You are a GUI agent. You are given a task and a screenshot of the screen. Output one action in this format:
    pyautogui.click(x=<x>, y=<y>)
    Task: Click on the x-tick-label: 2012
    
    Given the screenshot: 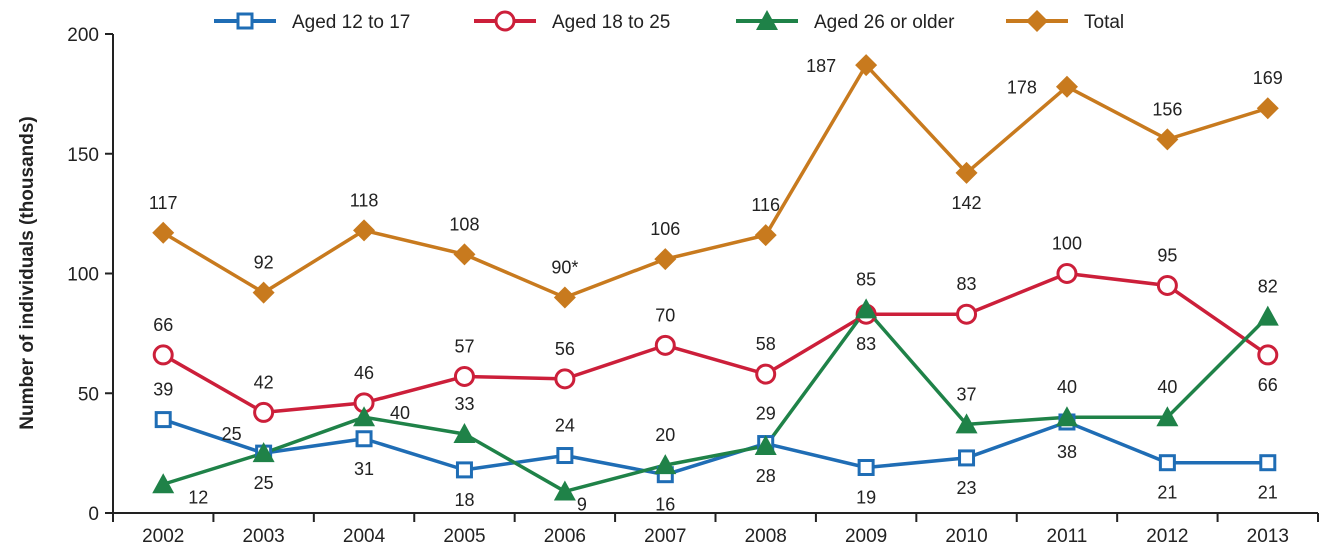 What is the action you would take?
    pyautogui.click(x=1167, y=536)
    